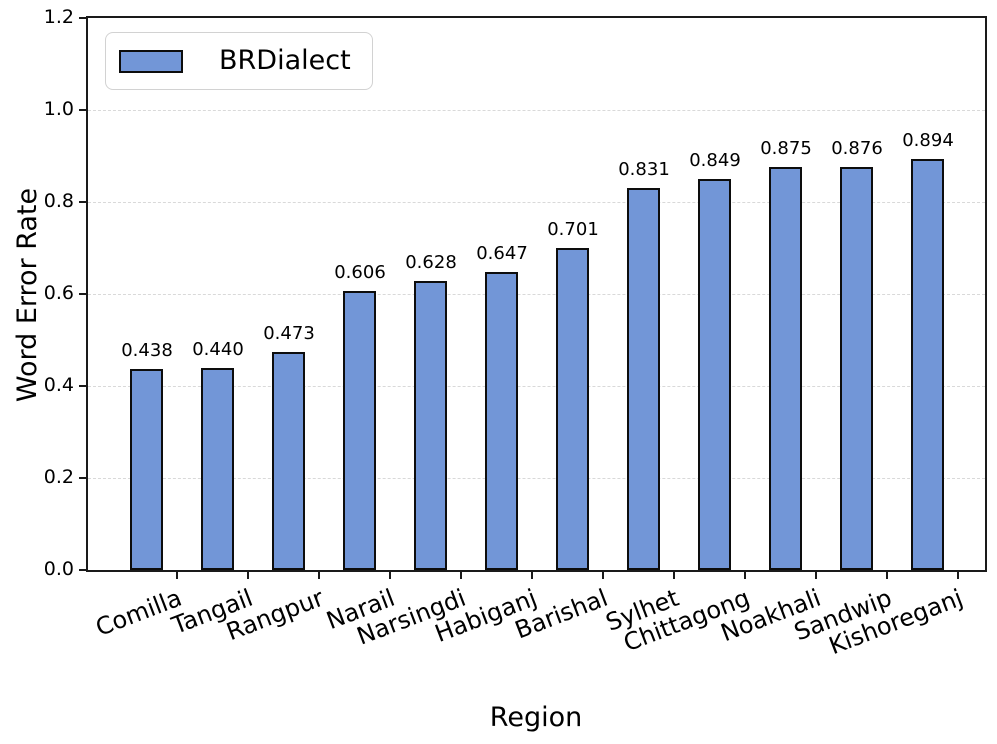 The image size is (997, 744). I want to click on bar-value-label: 0.875, so click(786, 148).